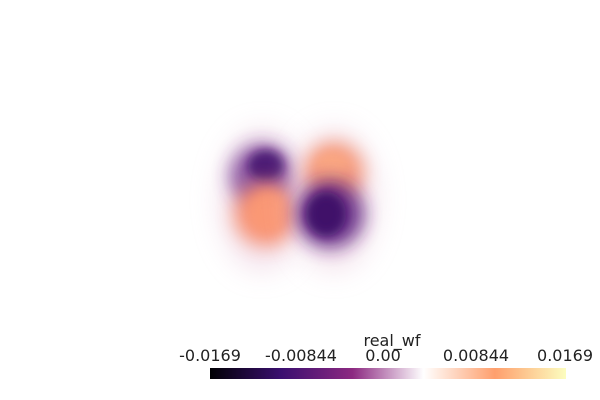 Image resolution: width=600 pixels, height=400 pixels. I want to click on right-lobe, so click(334, 200).